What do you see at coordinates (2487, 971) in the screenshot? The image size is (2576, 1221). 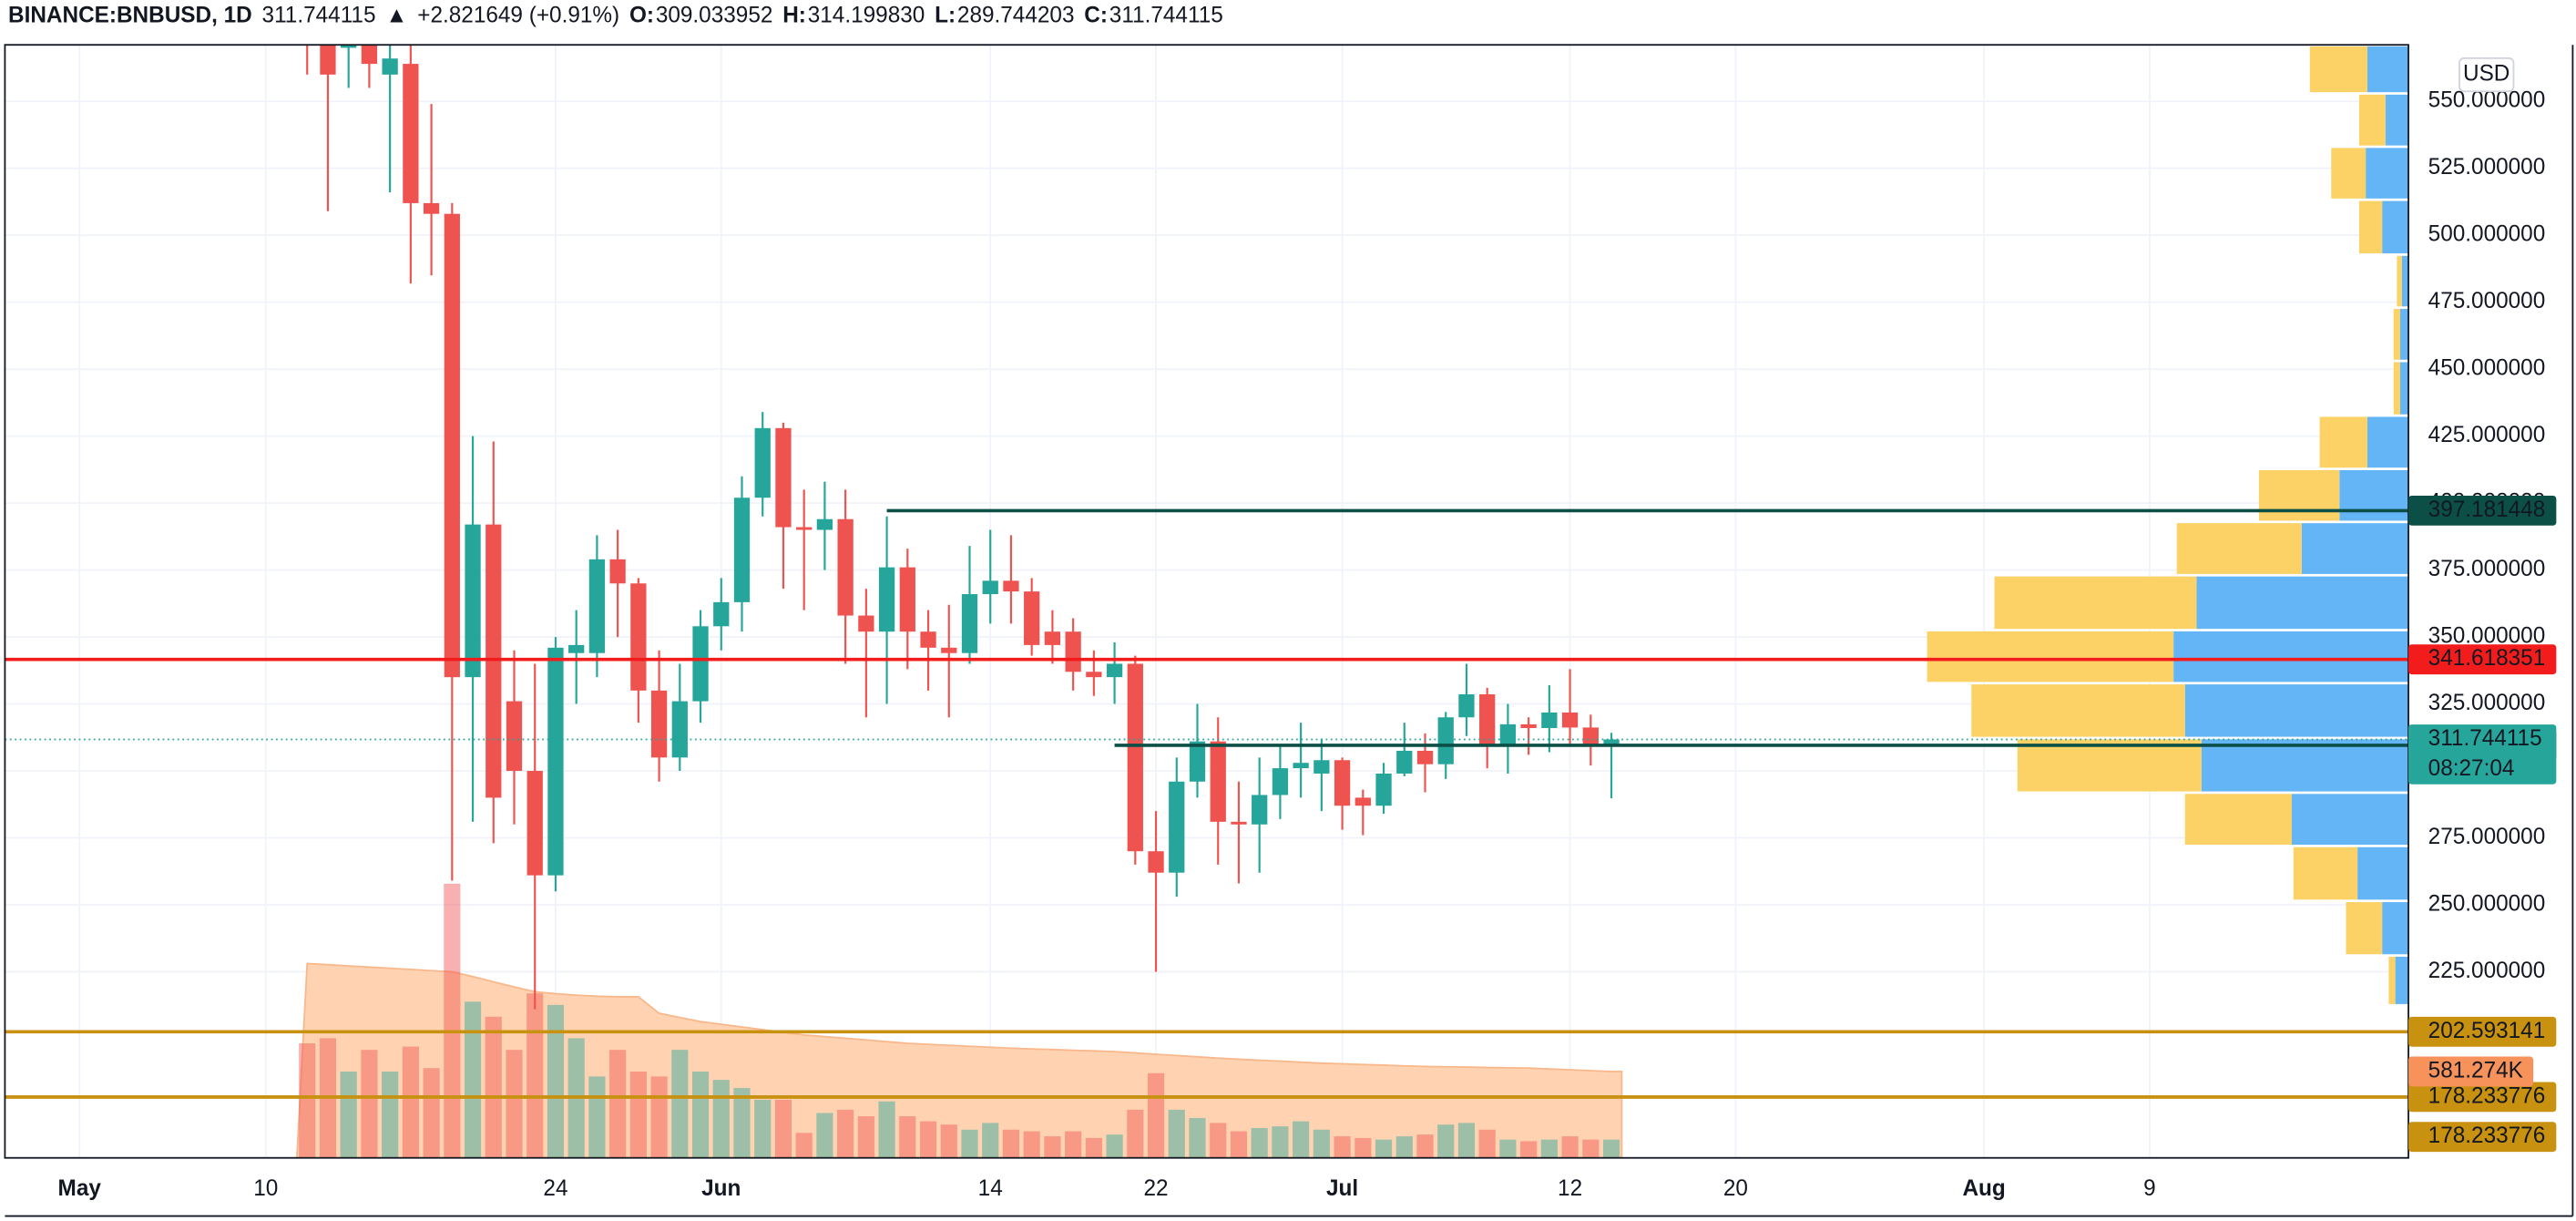 I see `y-tick-label: 225.000000` at bounding box center [2487, 971].